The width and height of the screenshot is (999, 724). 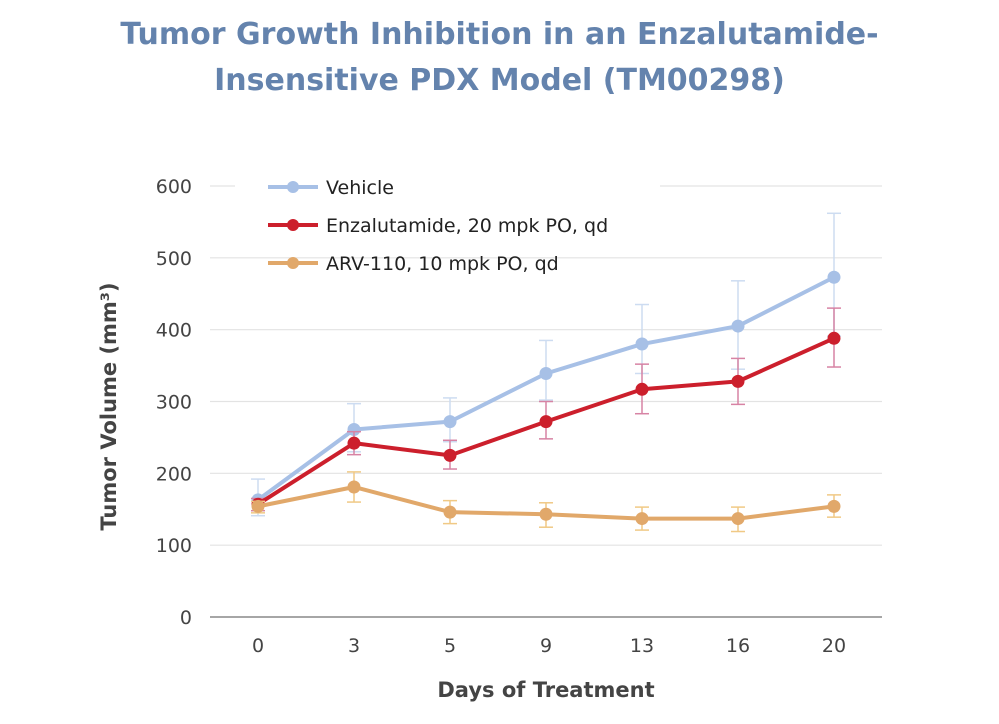 I want to click on legend-item: Vehicle, so click(x=331, y=188).